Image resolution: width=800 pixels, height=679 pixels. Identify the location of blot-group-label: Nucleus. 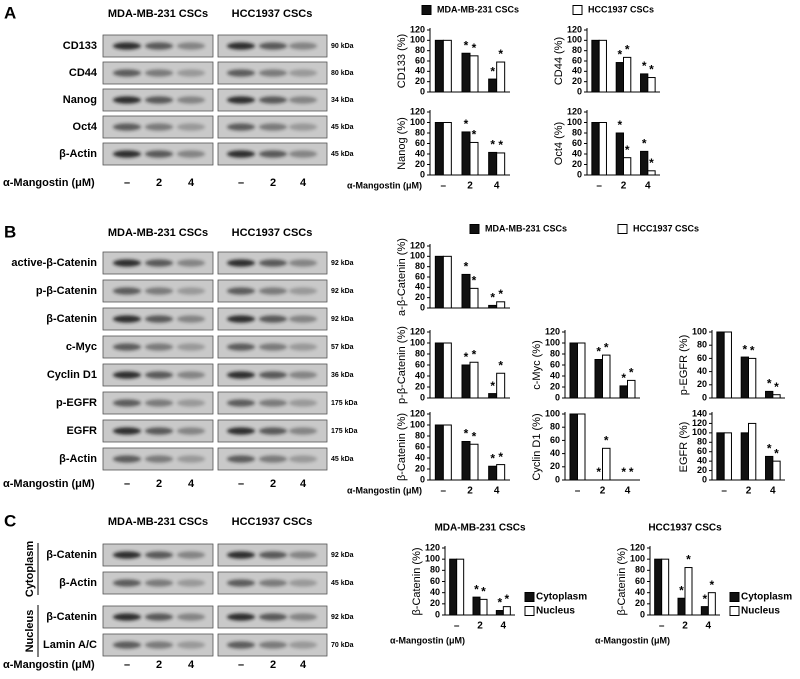
(30, 631).